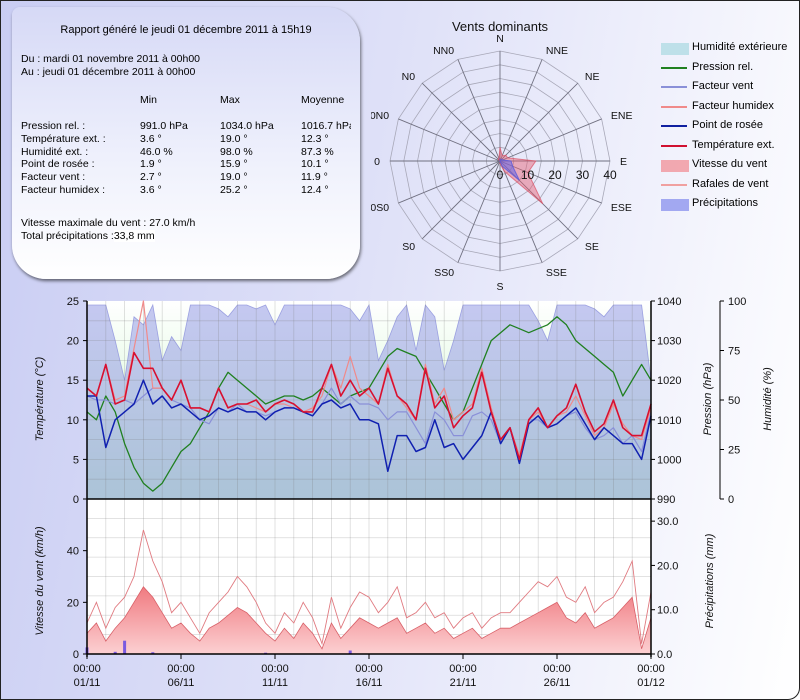  I want to click on y-tick-label: 5, so click(76, 460).